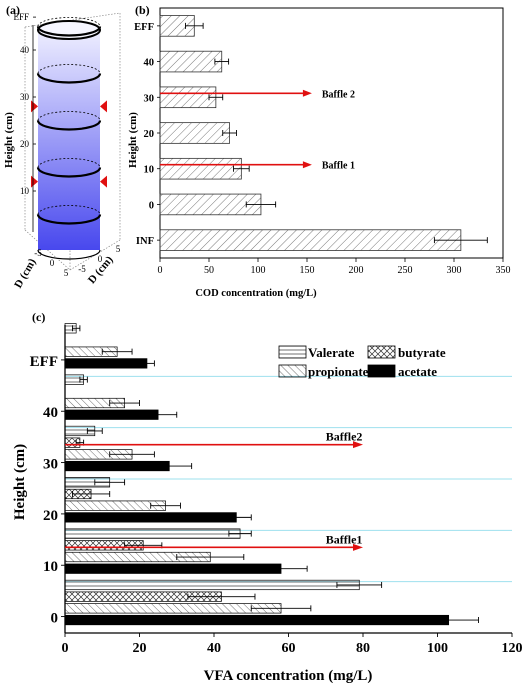 The image size is (528, 685). I want to click on x-tick-label: 250, so click(405, 270).